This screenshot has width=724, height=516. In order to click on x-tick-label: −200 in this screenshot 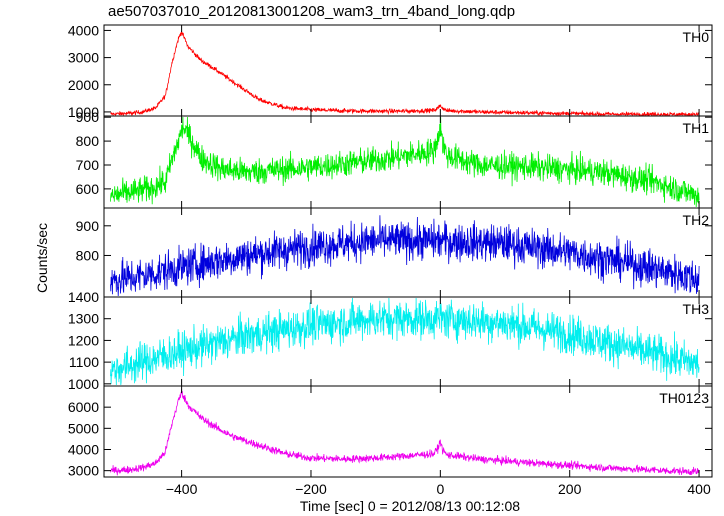, I will do `click(311, 489)`.